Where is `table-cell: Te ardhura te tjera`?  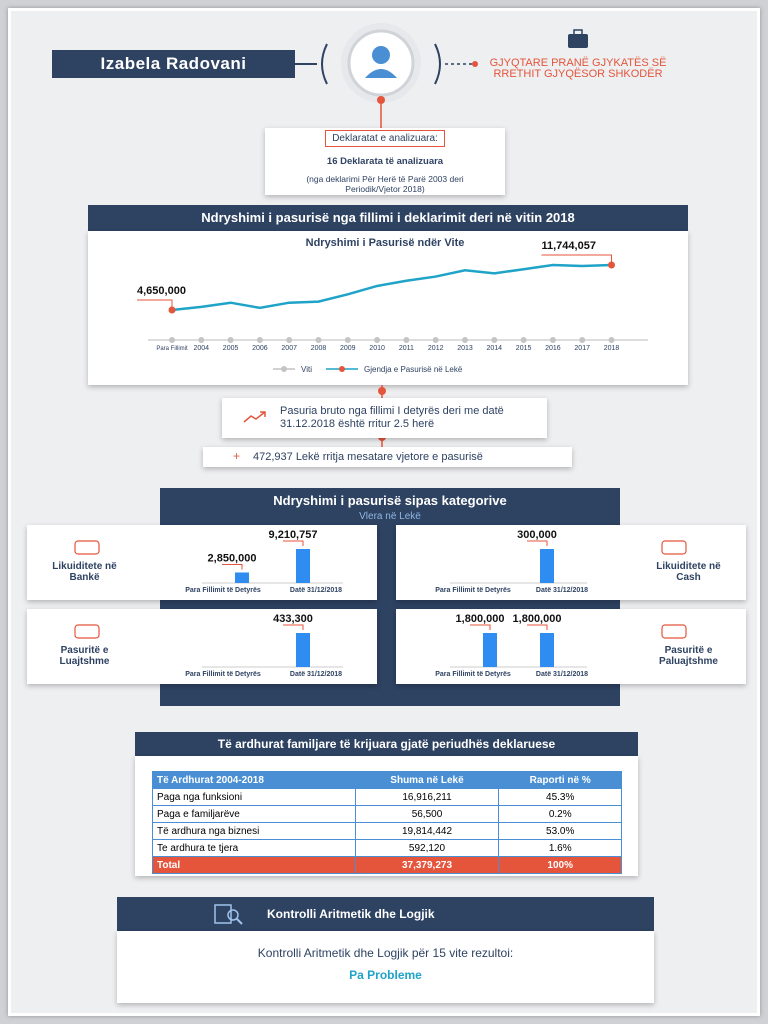
table-cell: Te ardhura te tjera is located at coordinates (254, 848).